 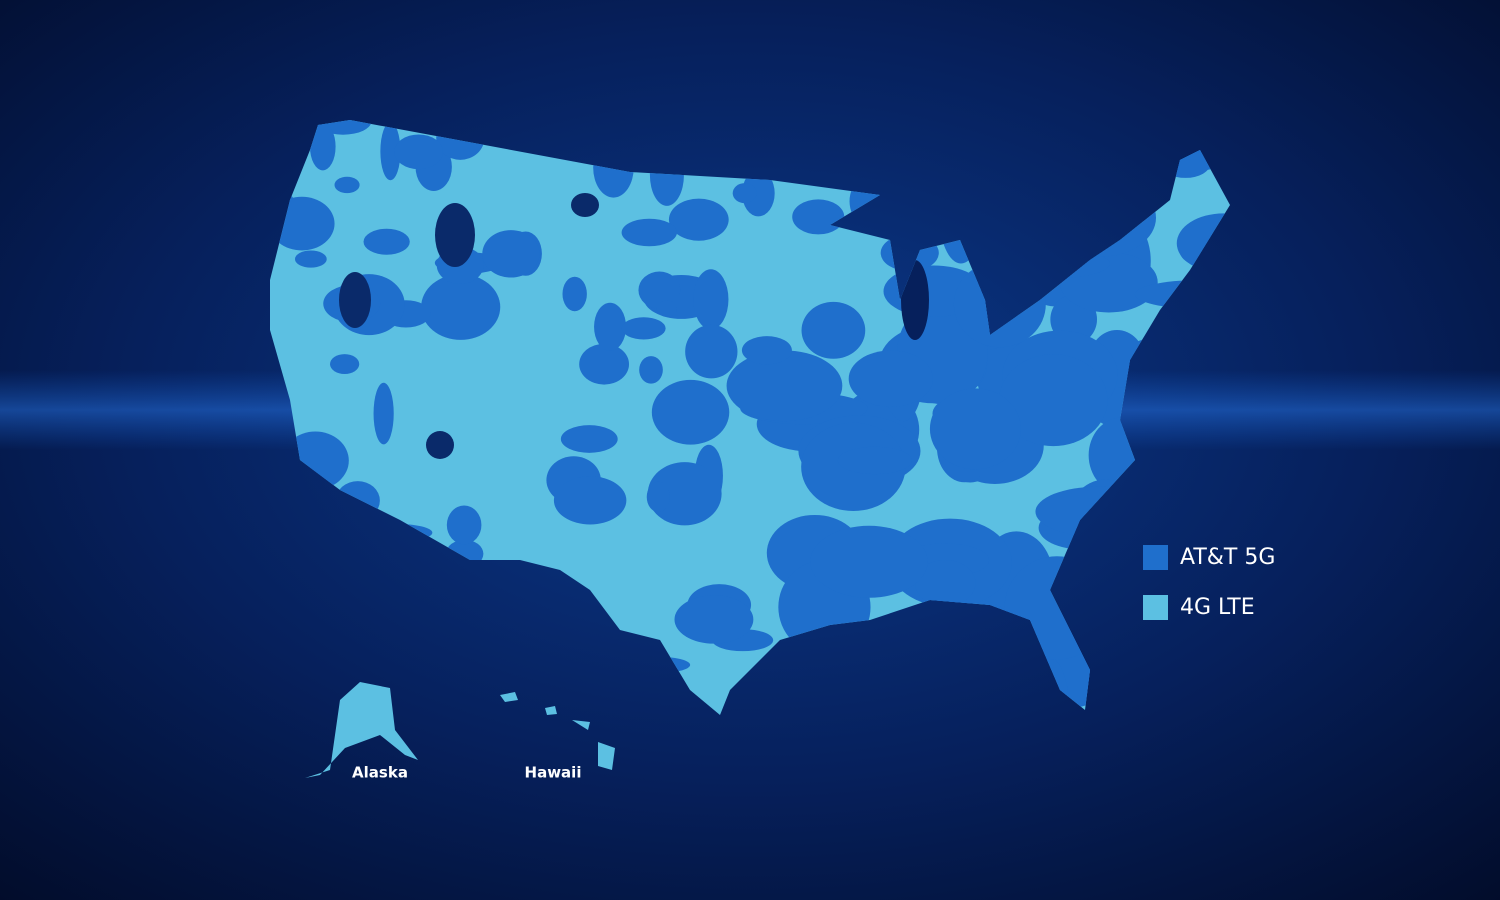 What do you see at coordinates (553, 773) in the screenshot?
I see `inset-label: Hawaii` at bounding box center [553, 773].